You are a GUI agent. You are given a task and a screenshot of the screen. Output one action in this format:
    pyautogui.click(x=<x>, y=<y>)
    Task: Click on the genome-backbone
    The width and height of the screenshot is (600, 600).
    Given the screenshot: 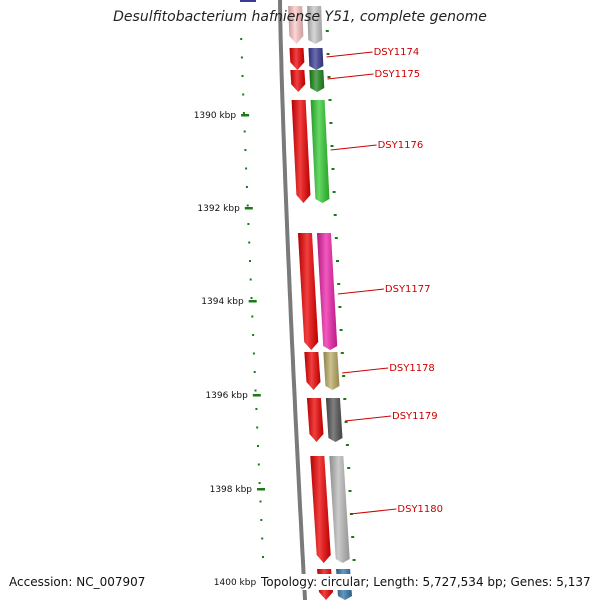 What is the action you would take?
    pyautogui.click(x=292, y=300)
    